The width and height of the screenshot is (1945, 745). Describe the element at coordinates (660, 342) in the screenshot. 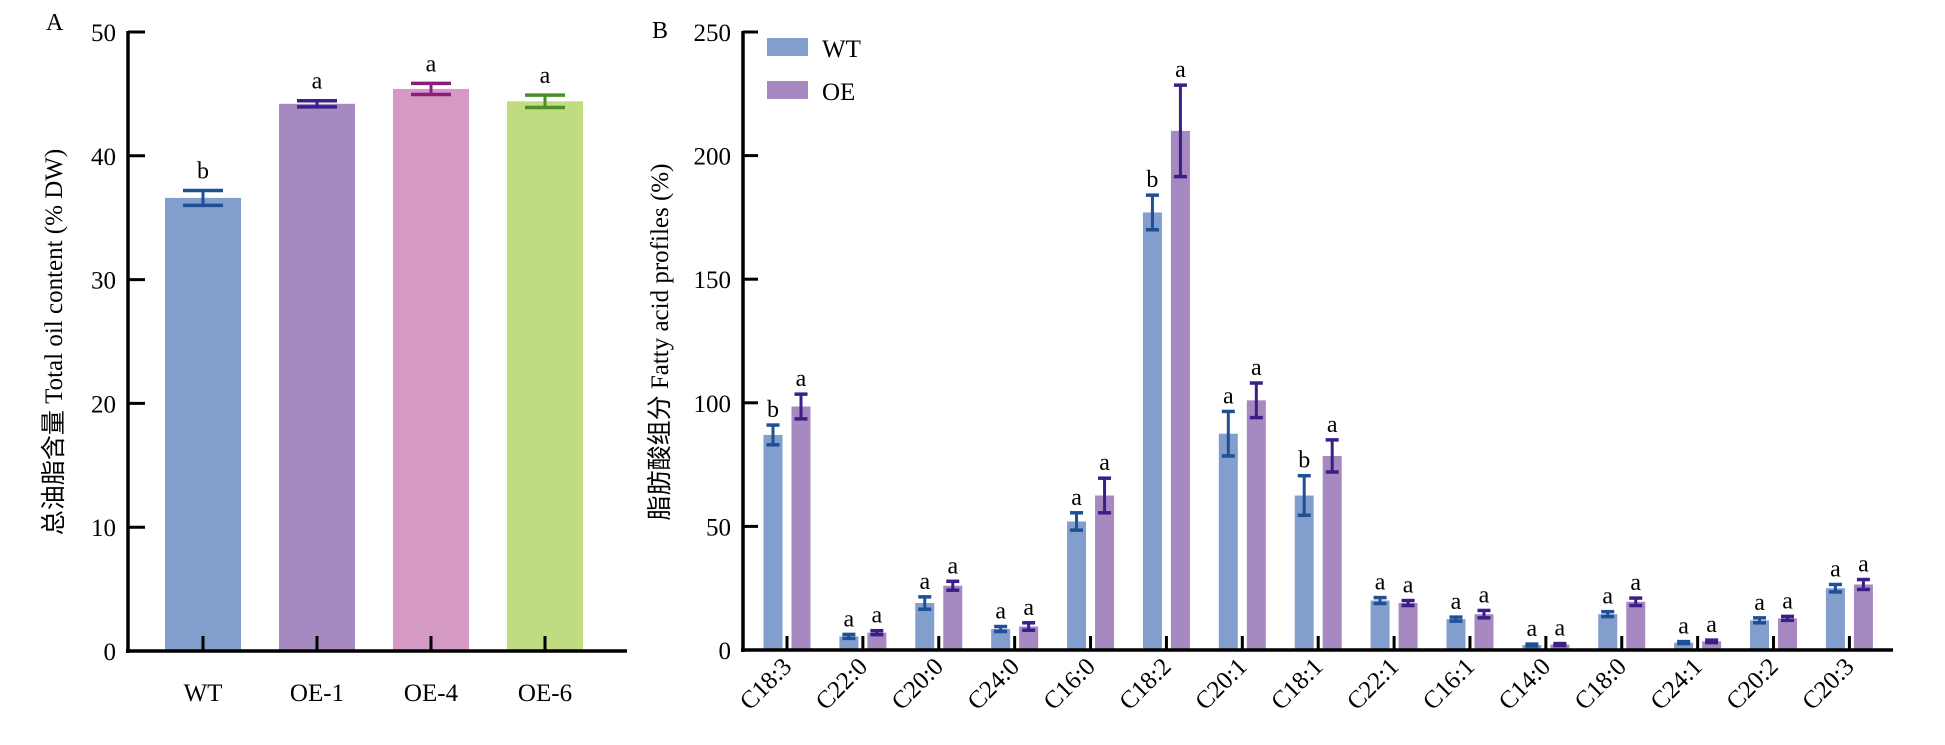

I see `panel-b-y-axis-title: 脂肪酸组分 Fatty acid profiles (%)` at that location.